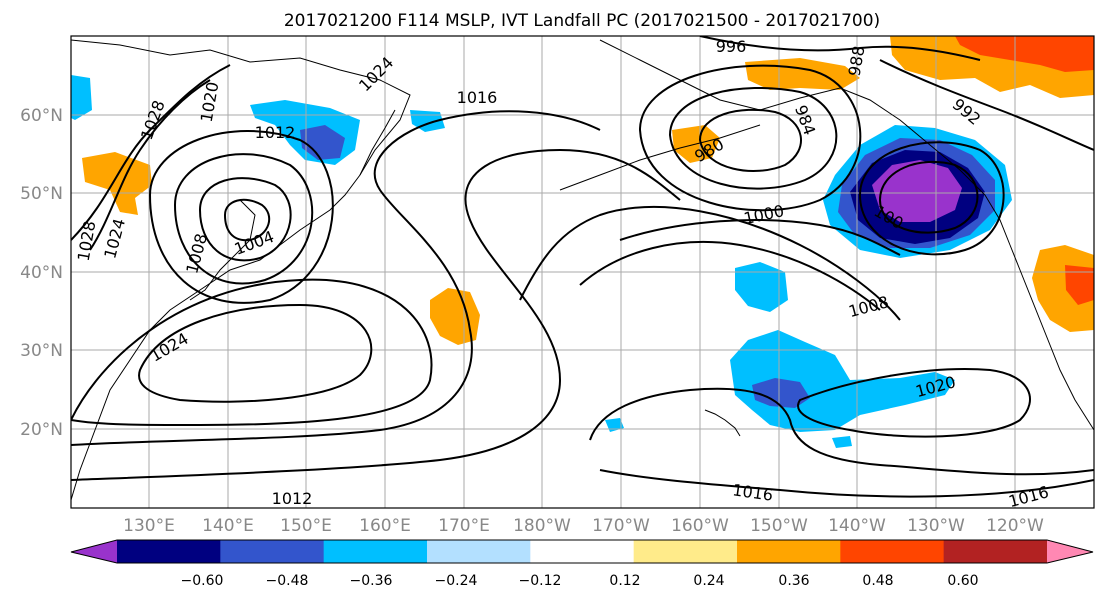 The height and width of the screenshot is (601, 1105). I want to click on cbar-tick: 0.24, so click(708, 581).